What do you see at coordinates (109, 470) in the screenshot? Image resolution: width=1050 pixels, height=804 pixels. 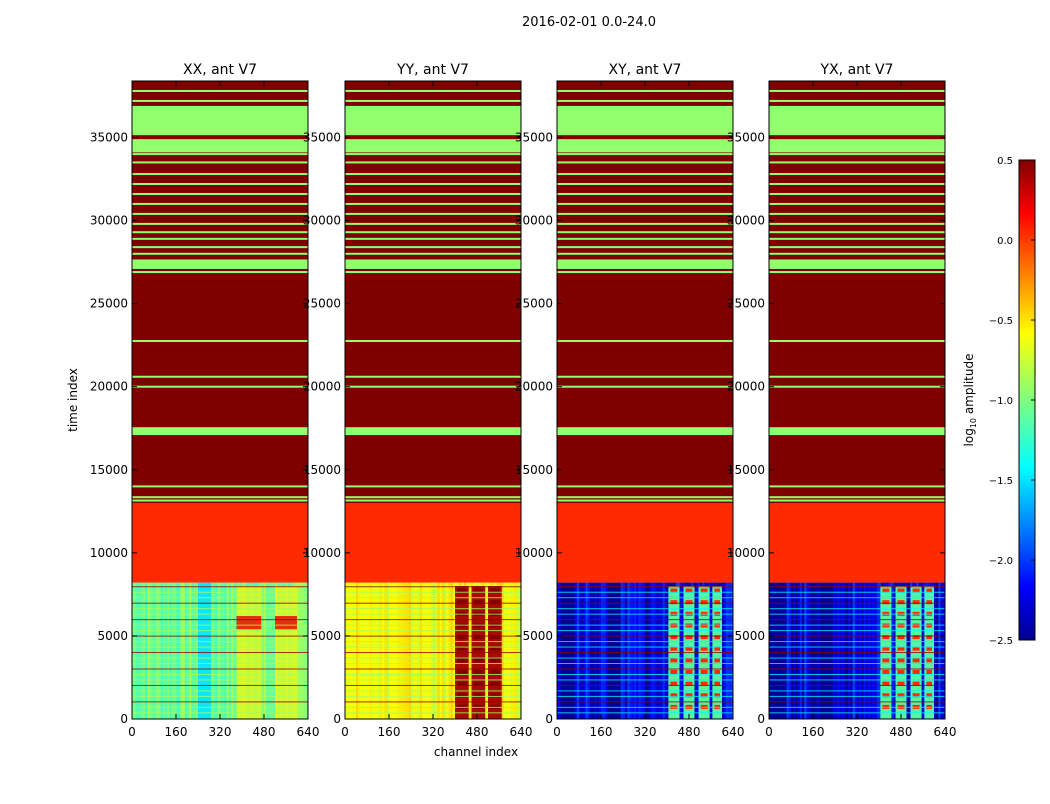 I see `y-tick-label: 15000` at bounding box center [109, 470].